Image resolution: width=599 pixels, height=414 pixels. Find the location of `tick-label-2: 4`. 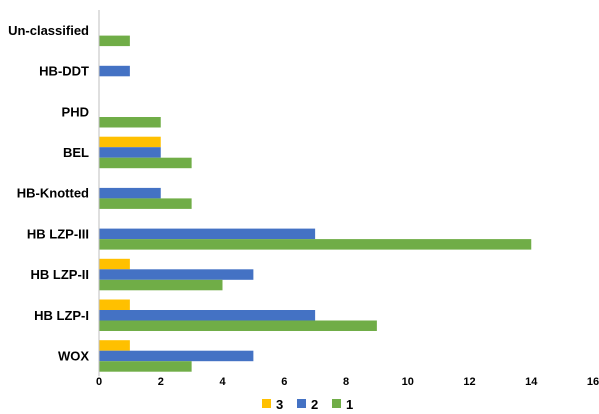

tick-label-2: 4 is located at coordinates (222, 382).